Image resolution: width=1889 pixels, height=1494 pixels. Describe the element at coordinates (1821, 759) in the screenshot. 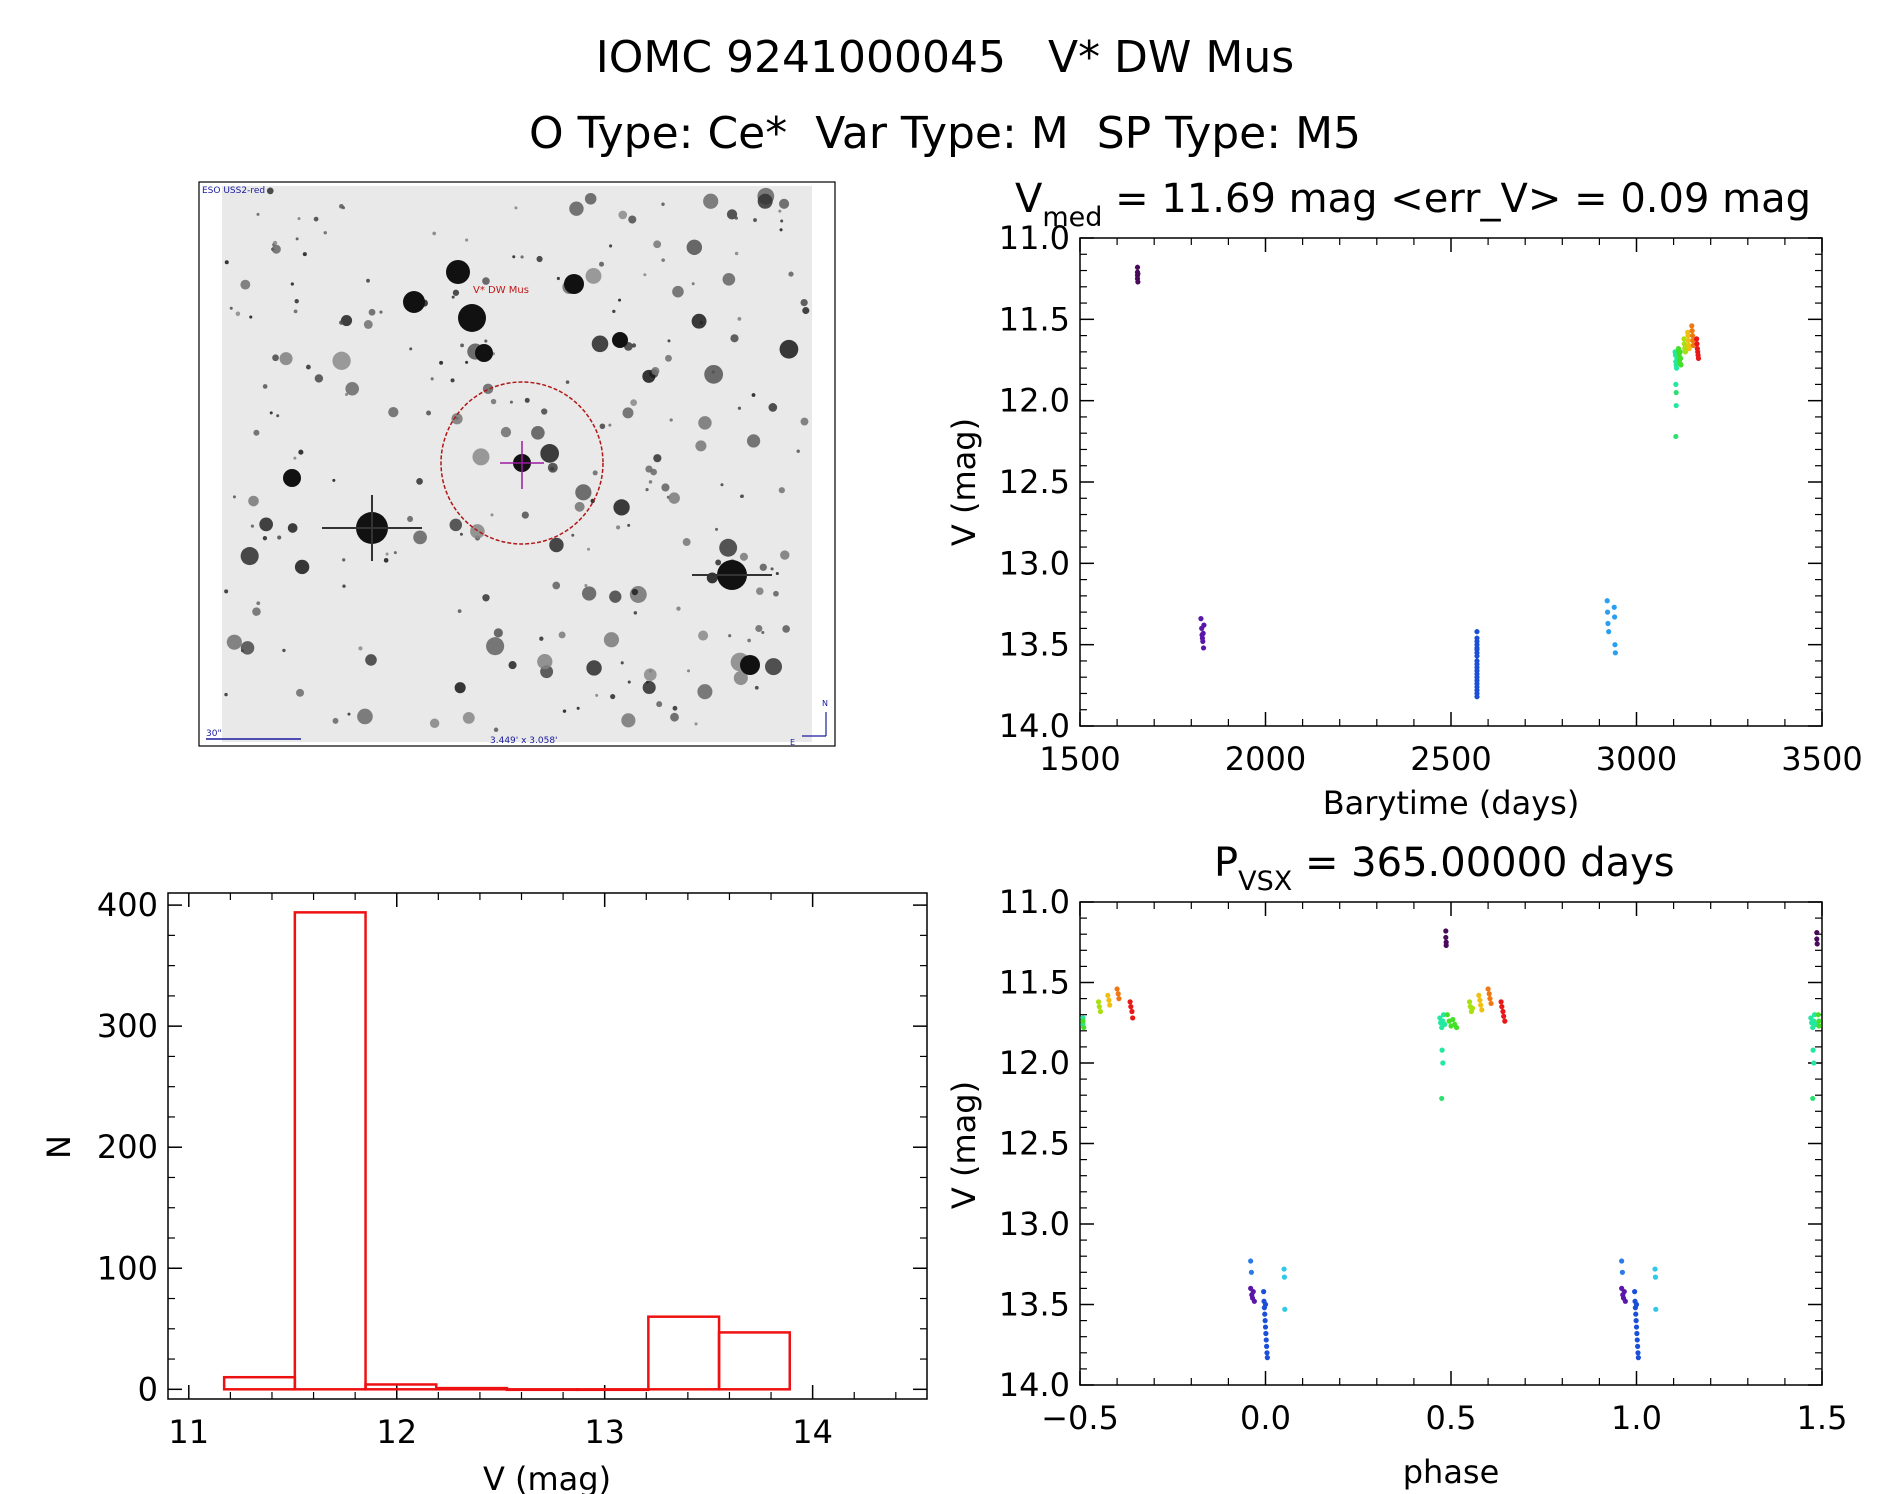

I see `lightcurve-xtick-label: 3500` at that location.